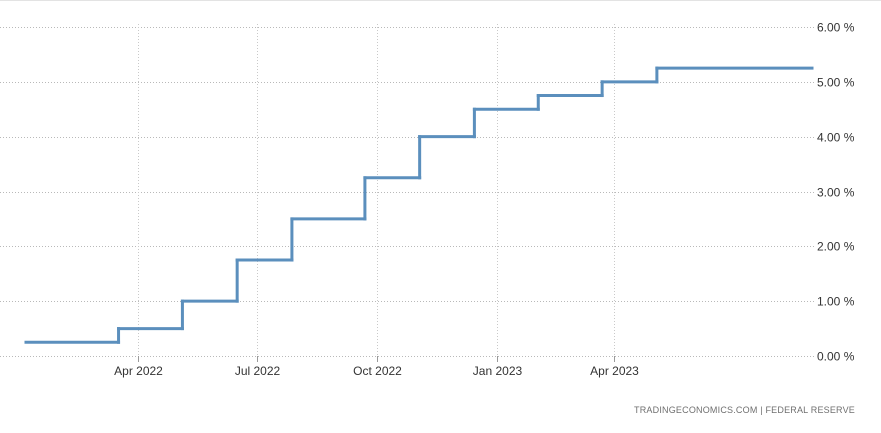 Image resolution: width=881 pixels, height=433 pixels. Describe the element at coordinates (498, 371) in the screenshot. I see `x-tick-label: Jan 2023` at that location.